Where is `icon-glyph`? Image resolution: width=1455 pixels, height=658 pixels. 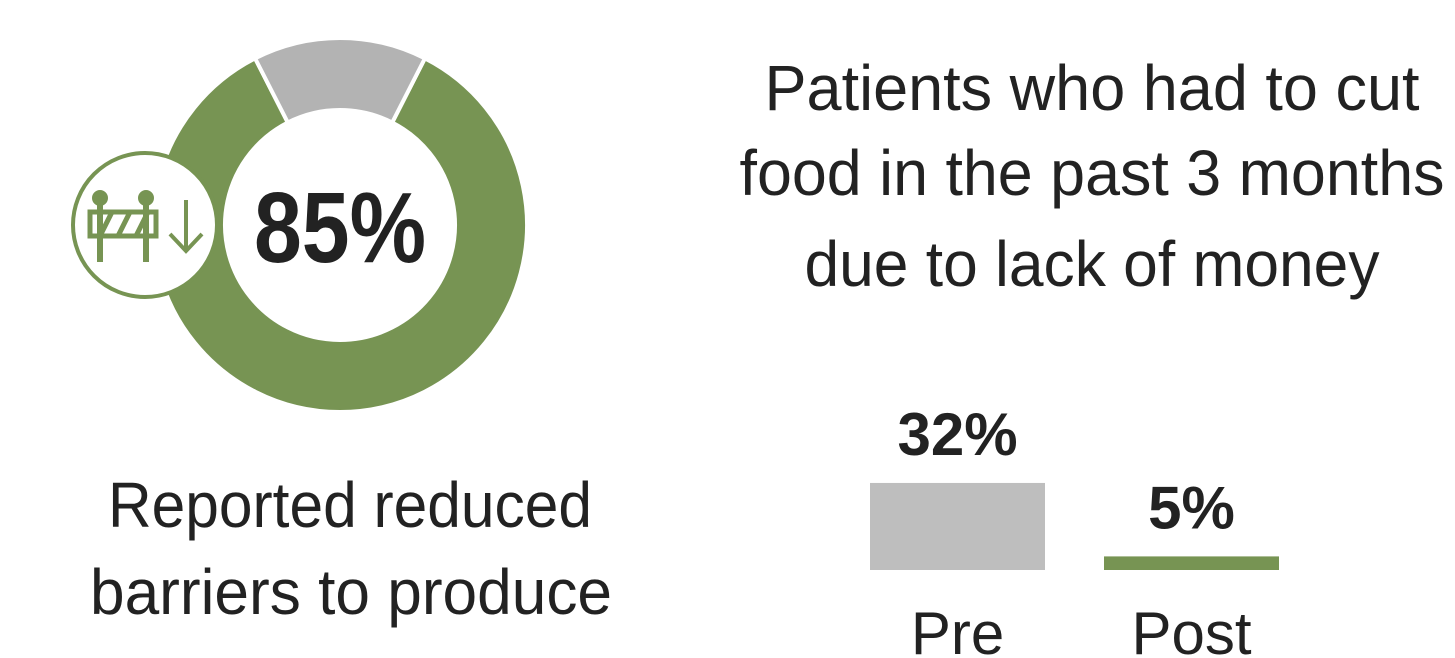
icon-glyph is located at coordinates (145, 226).